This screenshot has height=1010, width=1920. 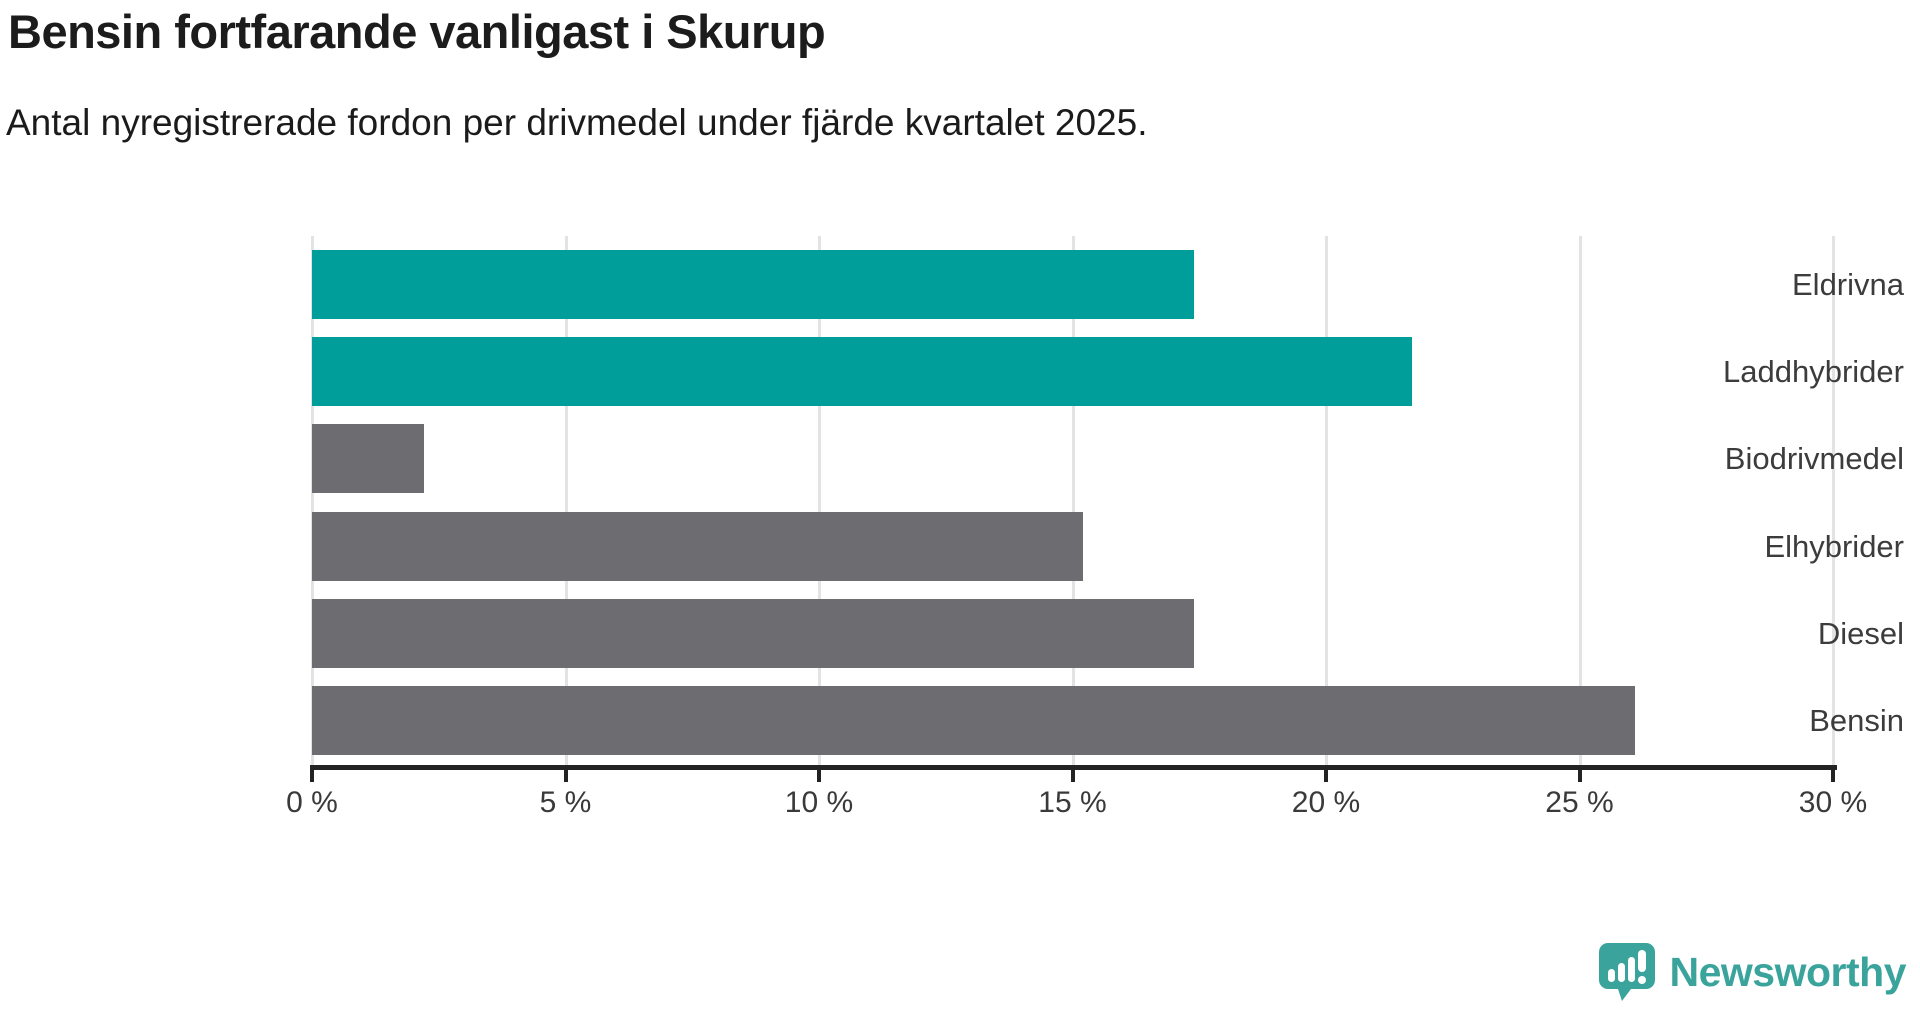 I want to click on newsworthy-speech-bubble-bar-chart-icon, so click(x=1626, y=972).